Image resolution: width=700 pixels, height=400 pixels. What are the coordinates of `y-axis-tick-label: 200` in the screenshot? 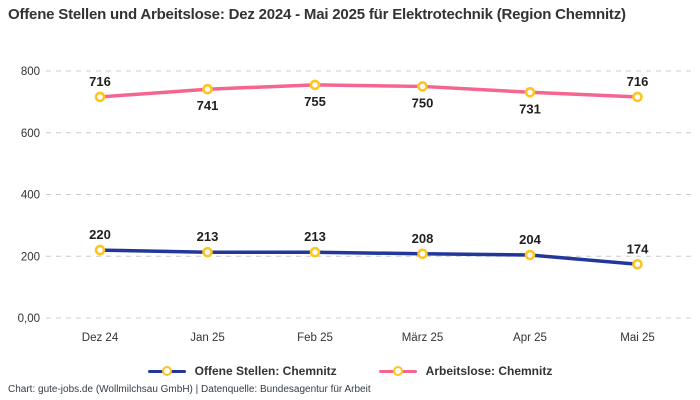 It's located at (30, 257).